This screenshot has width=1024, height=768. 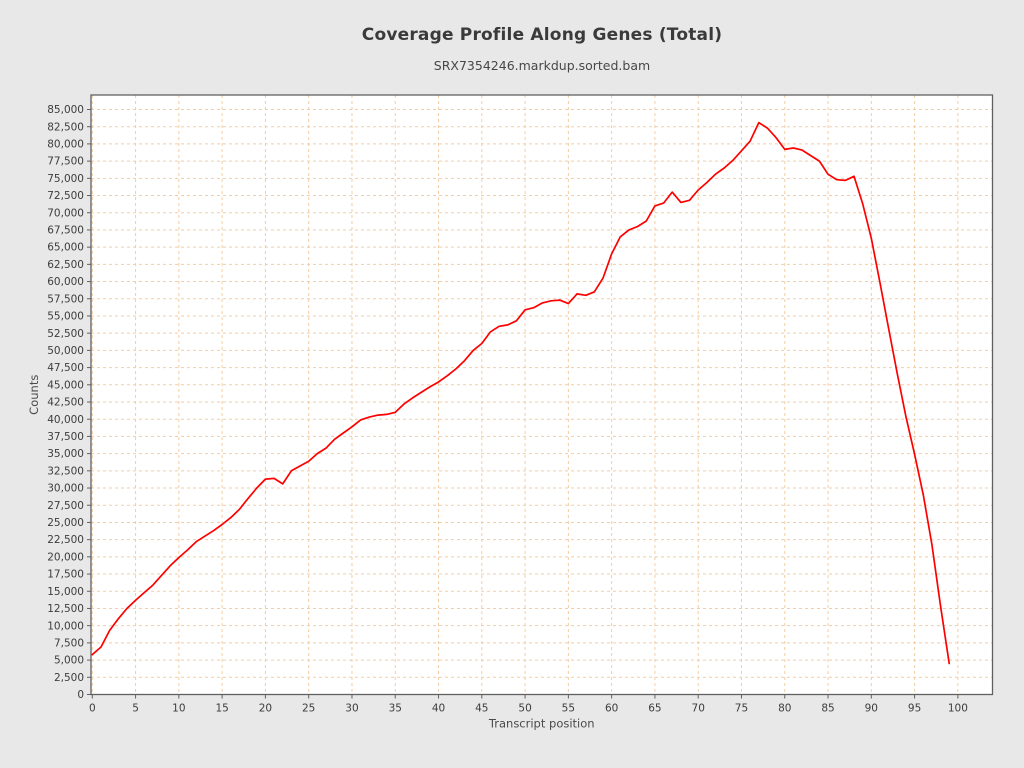 What do you see at coordinates (741, 709) in the screenshot?
I see `svg-text: 75` at bounding box center [741, 709].